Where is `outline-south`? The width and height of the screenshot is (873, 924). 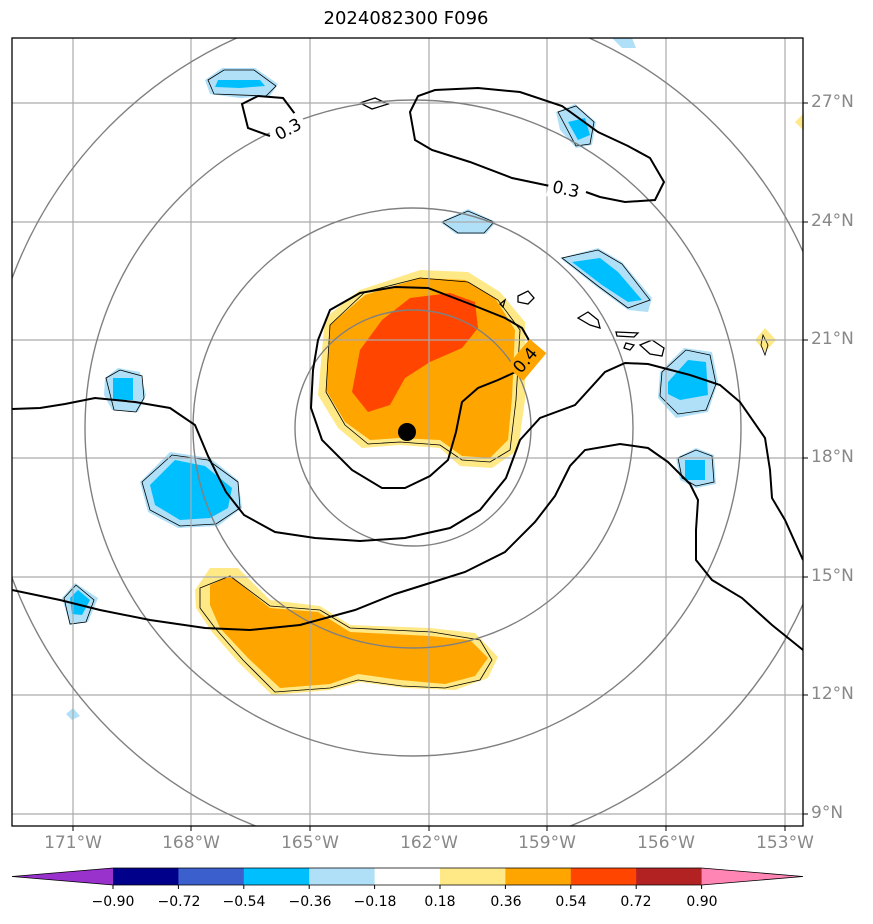 outline-south is located at coordinates (346, 634).